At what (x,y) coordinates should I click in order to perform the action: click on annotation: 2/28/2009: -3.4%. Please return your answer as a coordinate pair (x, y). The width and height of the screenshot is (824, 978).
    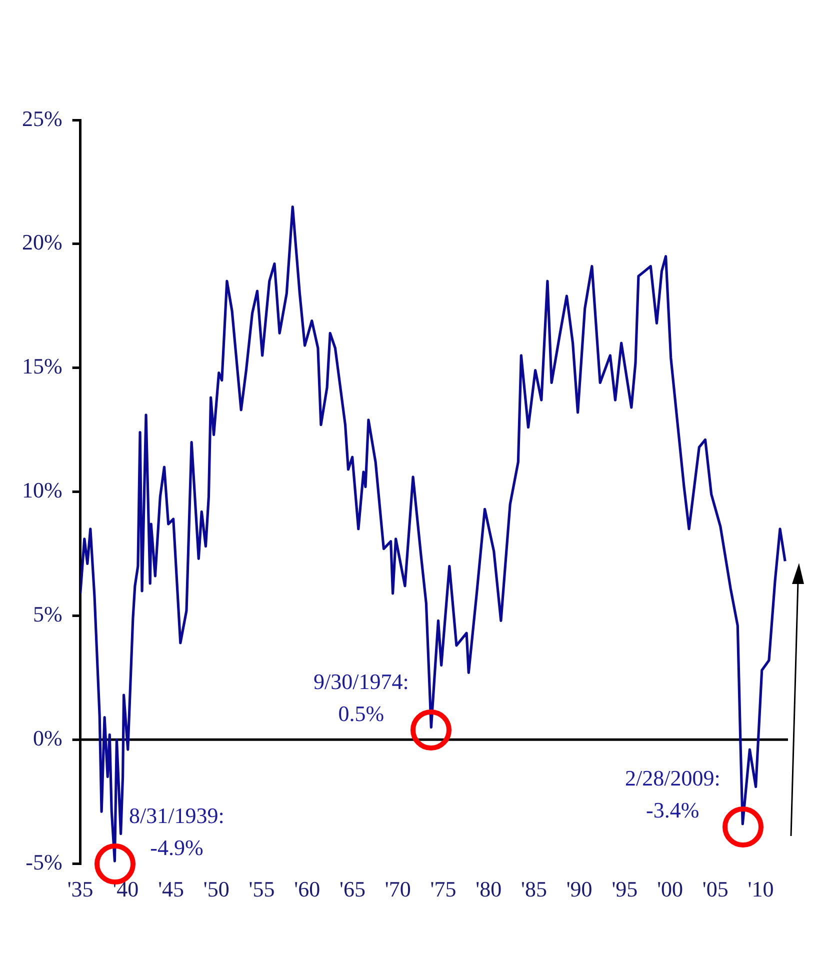
    Looking at the image, I should click on (672, 794).